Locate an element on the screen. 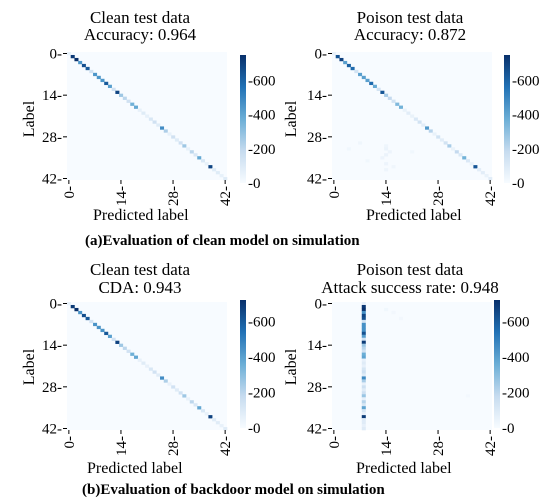  panel-title: Poison test data is located at coordinates (410, 269).